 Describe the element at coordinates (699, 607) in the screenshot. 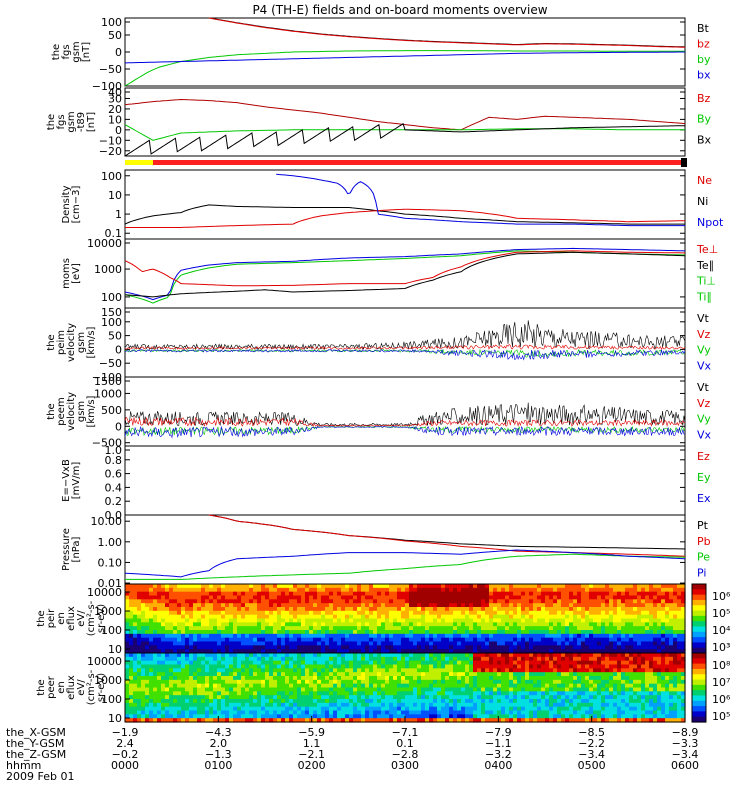

I see `colorbar-cell` at that location.